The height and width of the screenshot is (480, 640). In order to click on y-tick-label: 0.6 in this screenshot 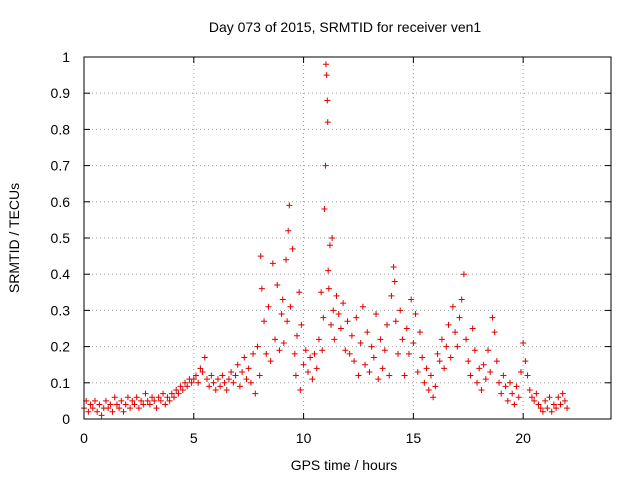, I will do `click(61, 202)`.